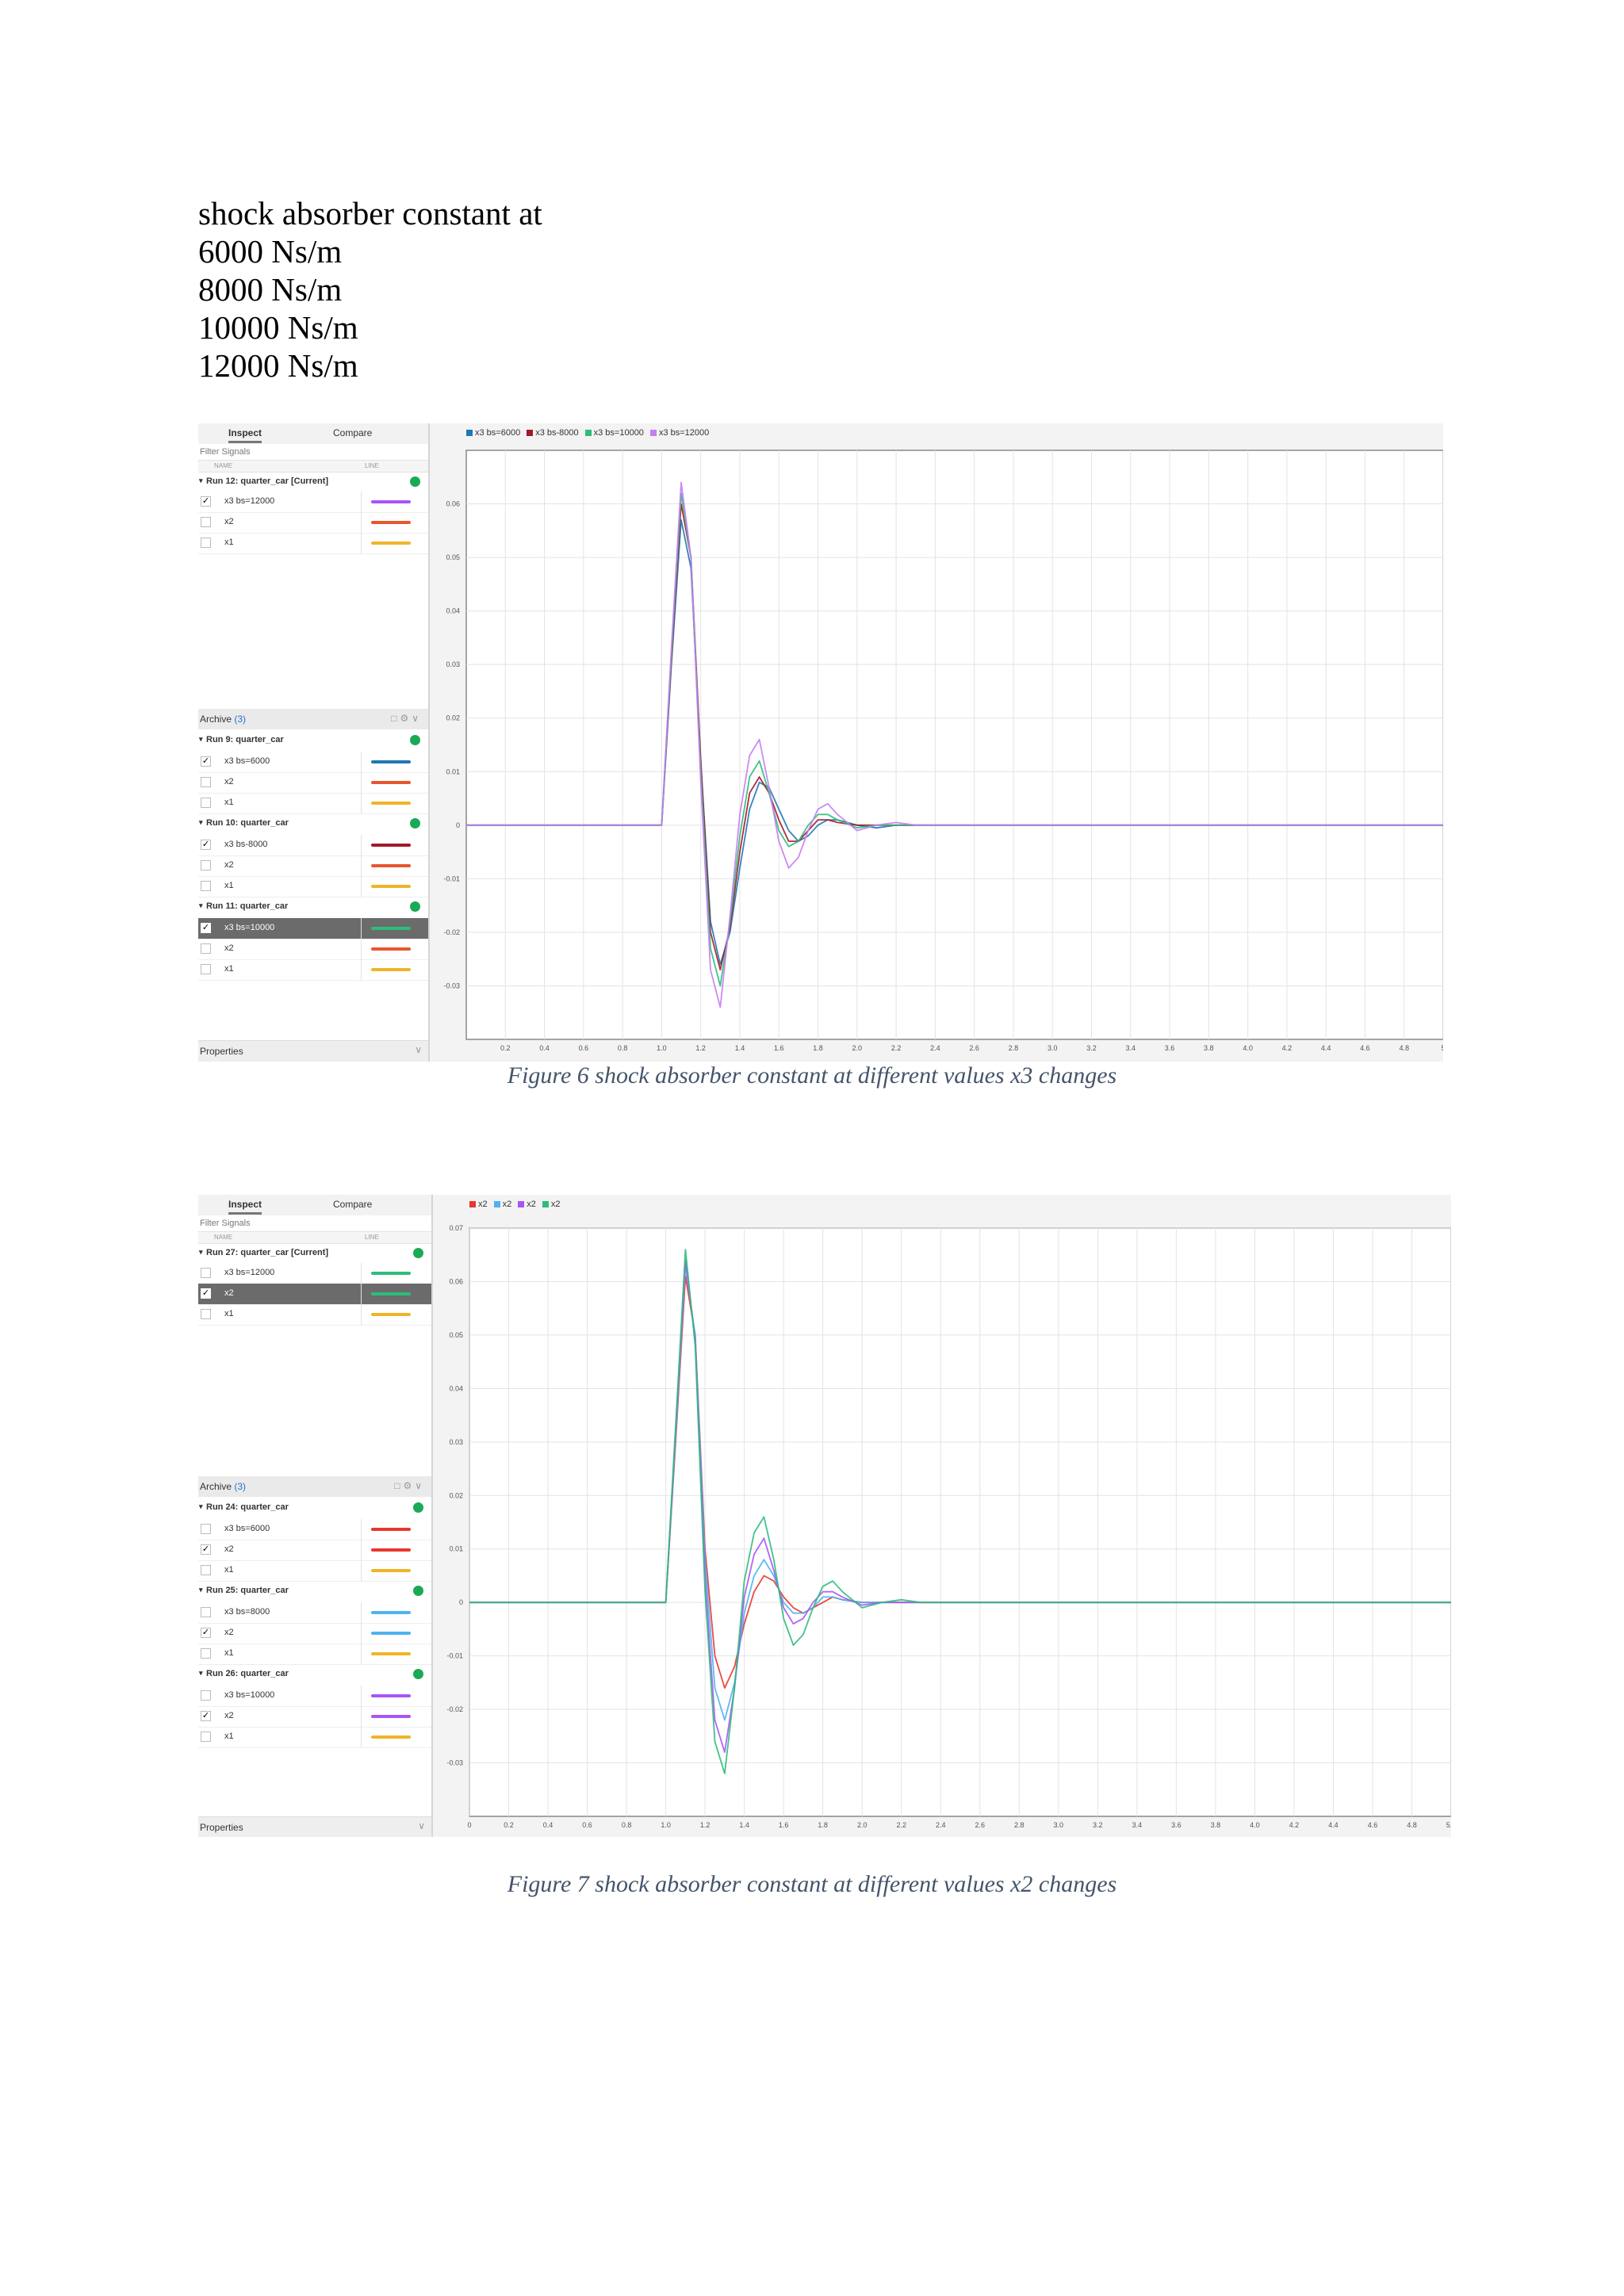 Image resolution: width=1624 pixels, height=2296 pixels. What do you see at coordinates (314, 1529) in the screenshot?
I see `signal-row: x3 bs=6000` at bounding box center [314, 1529].